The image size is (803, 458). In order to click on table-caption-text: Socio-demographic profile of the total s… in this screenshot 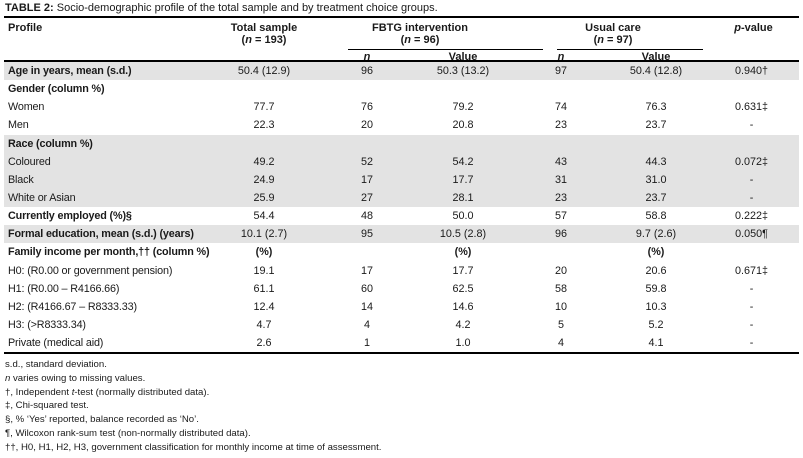, I will do `click(245, 8)`.